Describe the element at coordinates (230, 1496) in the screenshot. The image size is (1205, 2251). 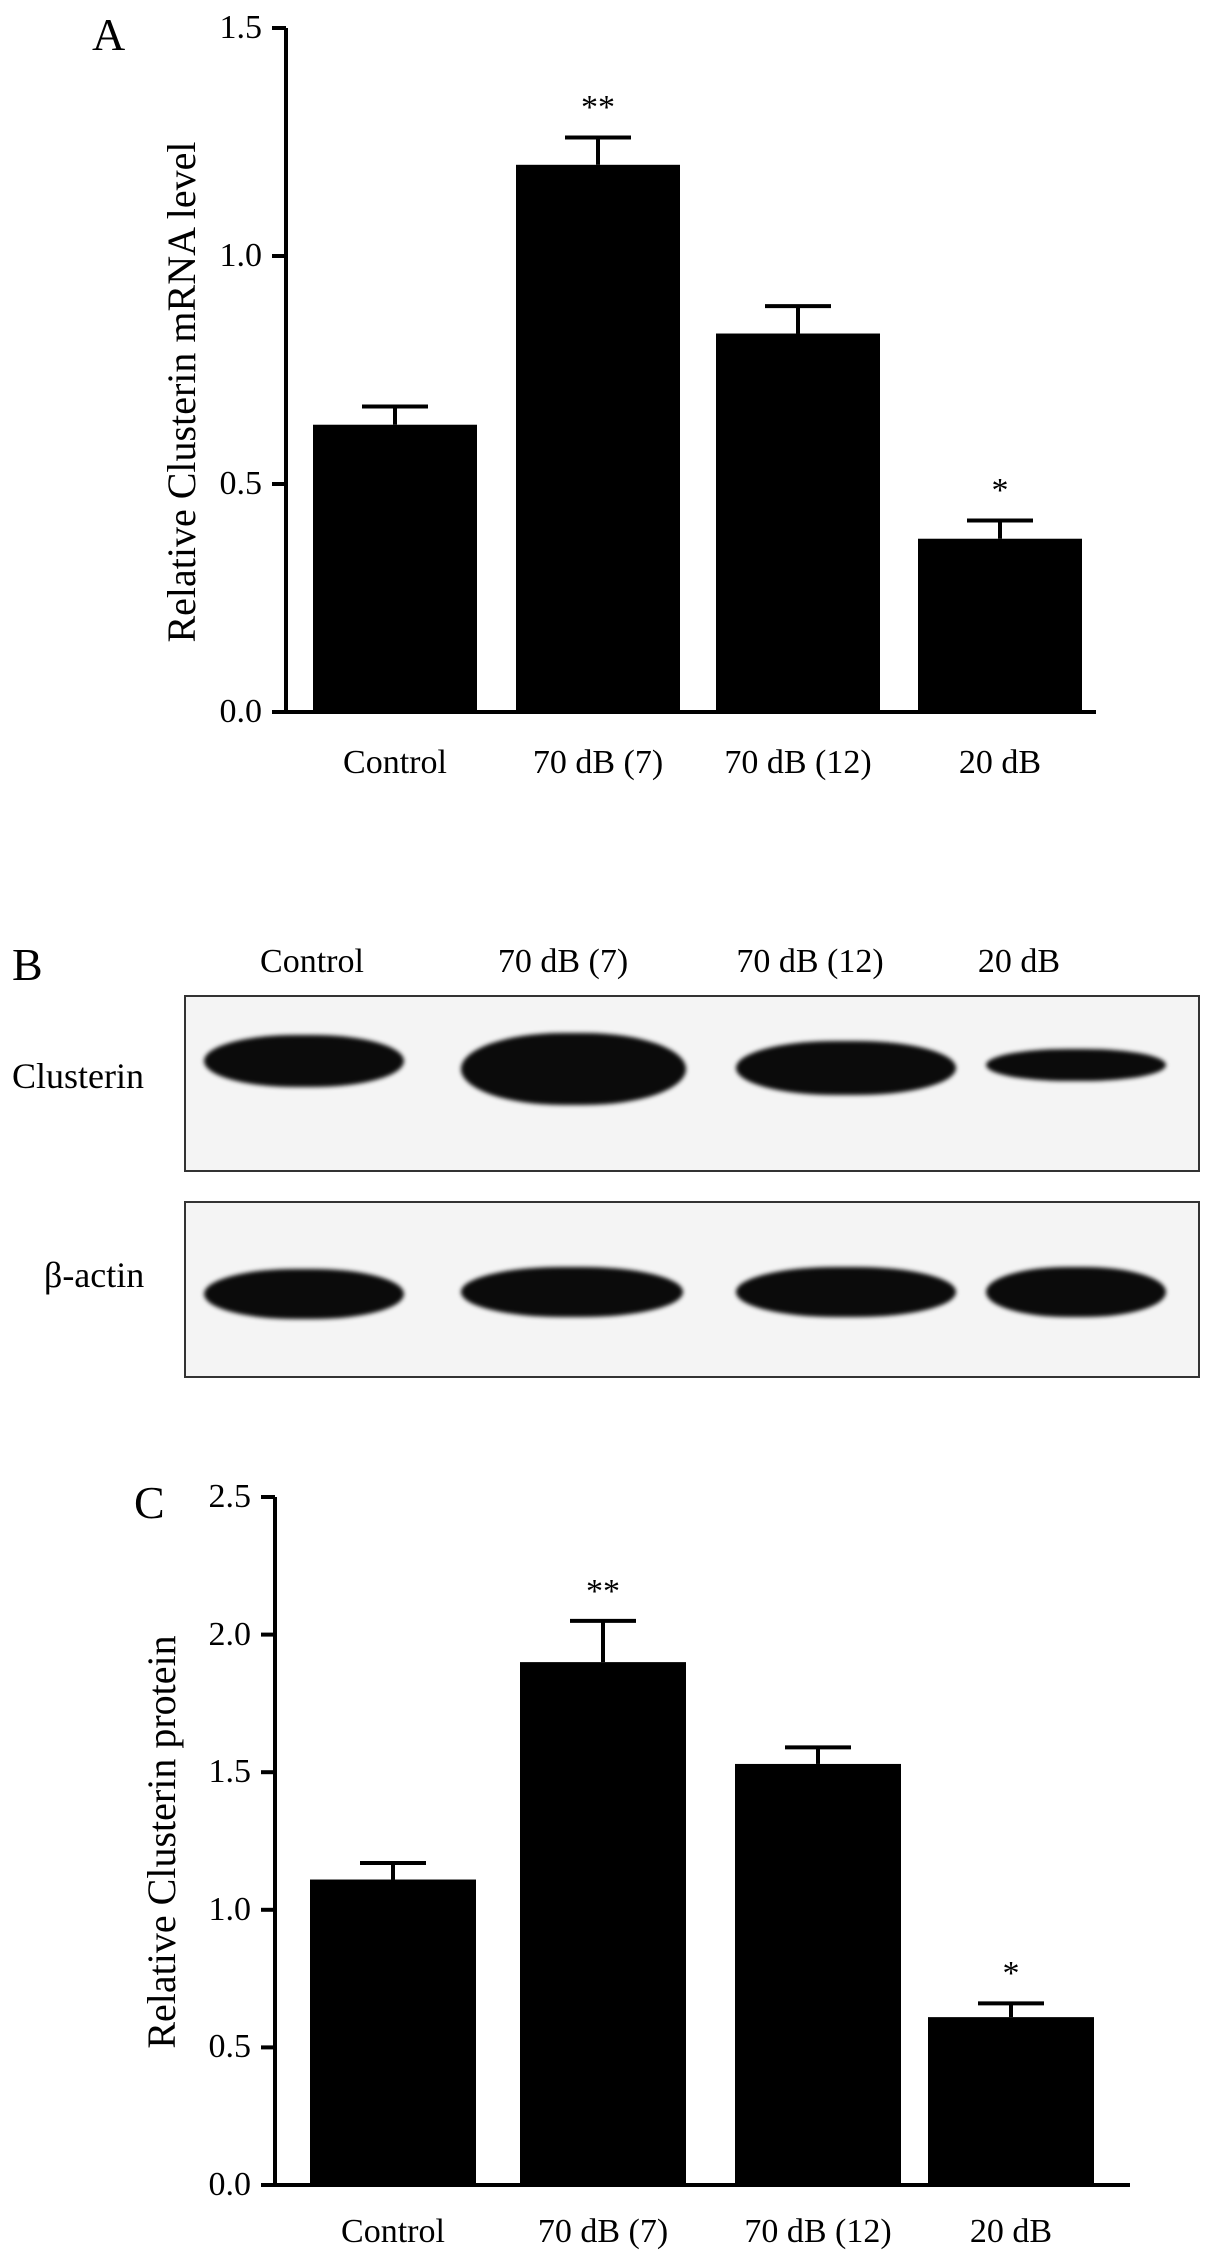
I see `chart-c-ytick-label: 2.5` at that location.